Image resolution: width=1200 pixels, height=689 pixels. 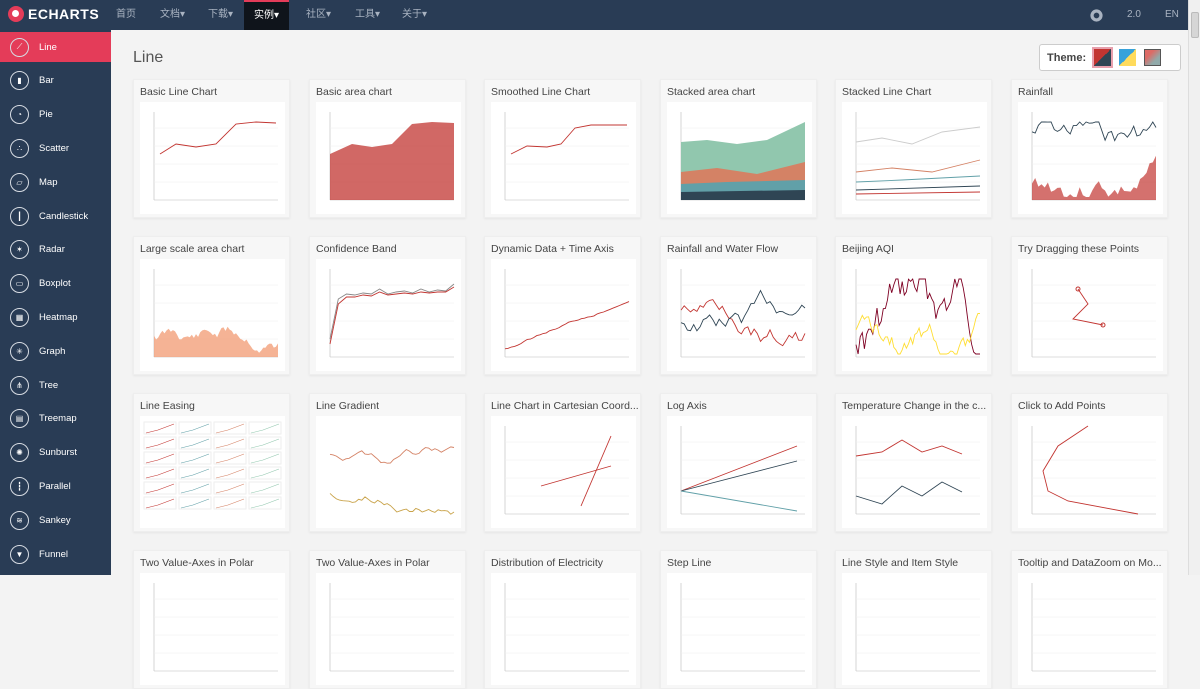 I want to click on example-card: Line Gradient, so click(x=387, y=462).